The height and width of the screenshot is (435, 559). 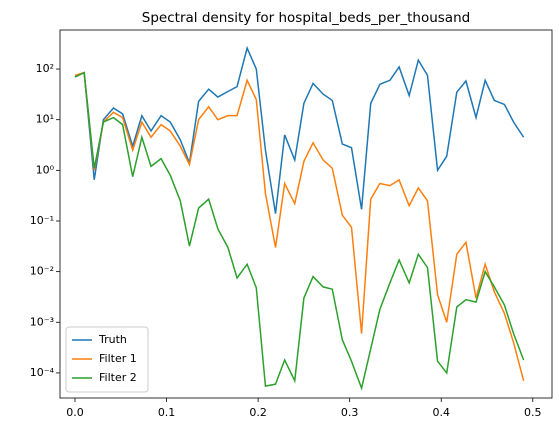 I want to click on y-tick-label: 10¹, so click(x=45, y=119).